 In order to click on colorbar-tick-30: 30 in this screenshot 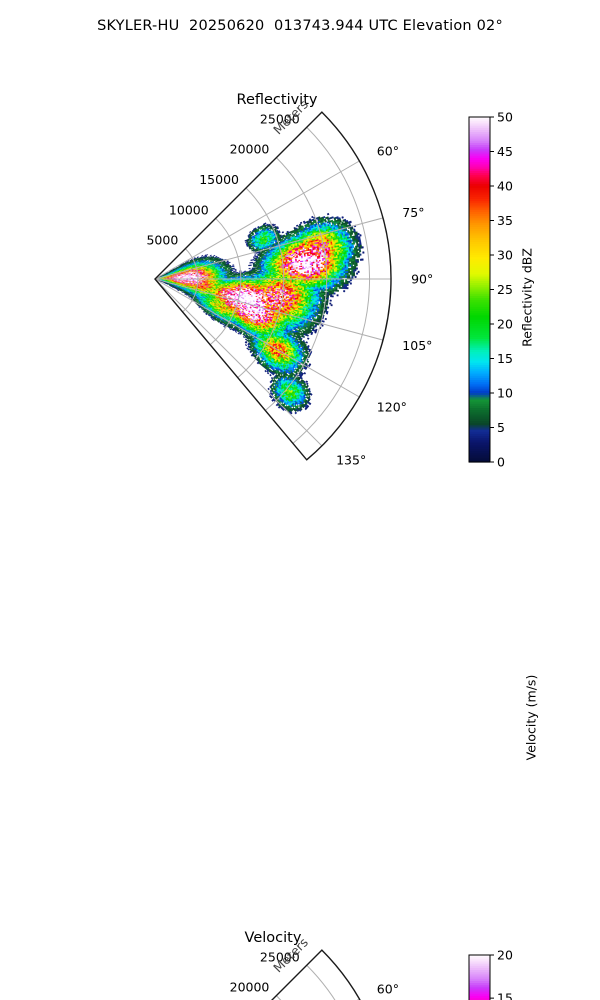, I will do `click(505, 254)`.